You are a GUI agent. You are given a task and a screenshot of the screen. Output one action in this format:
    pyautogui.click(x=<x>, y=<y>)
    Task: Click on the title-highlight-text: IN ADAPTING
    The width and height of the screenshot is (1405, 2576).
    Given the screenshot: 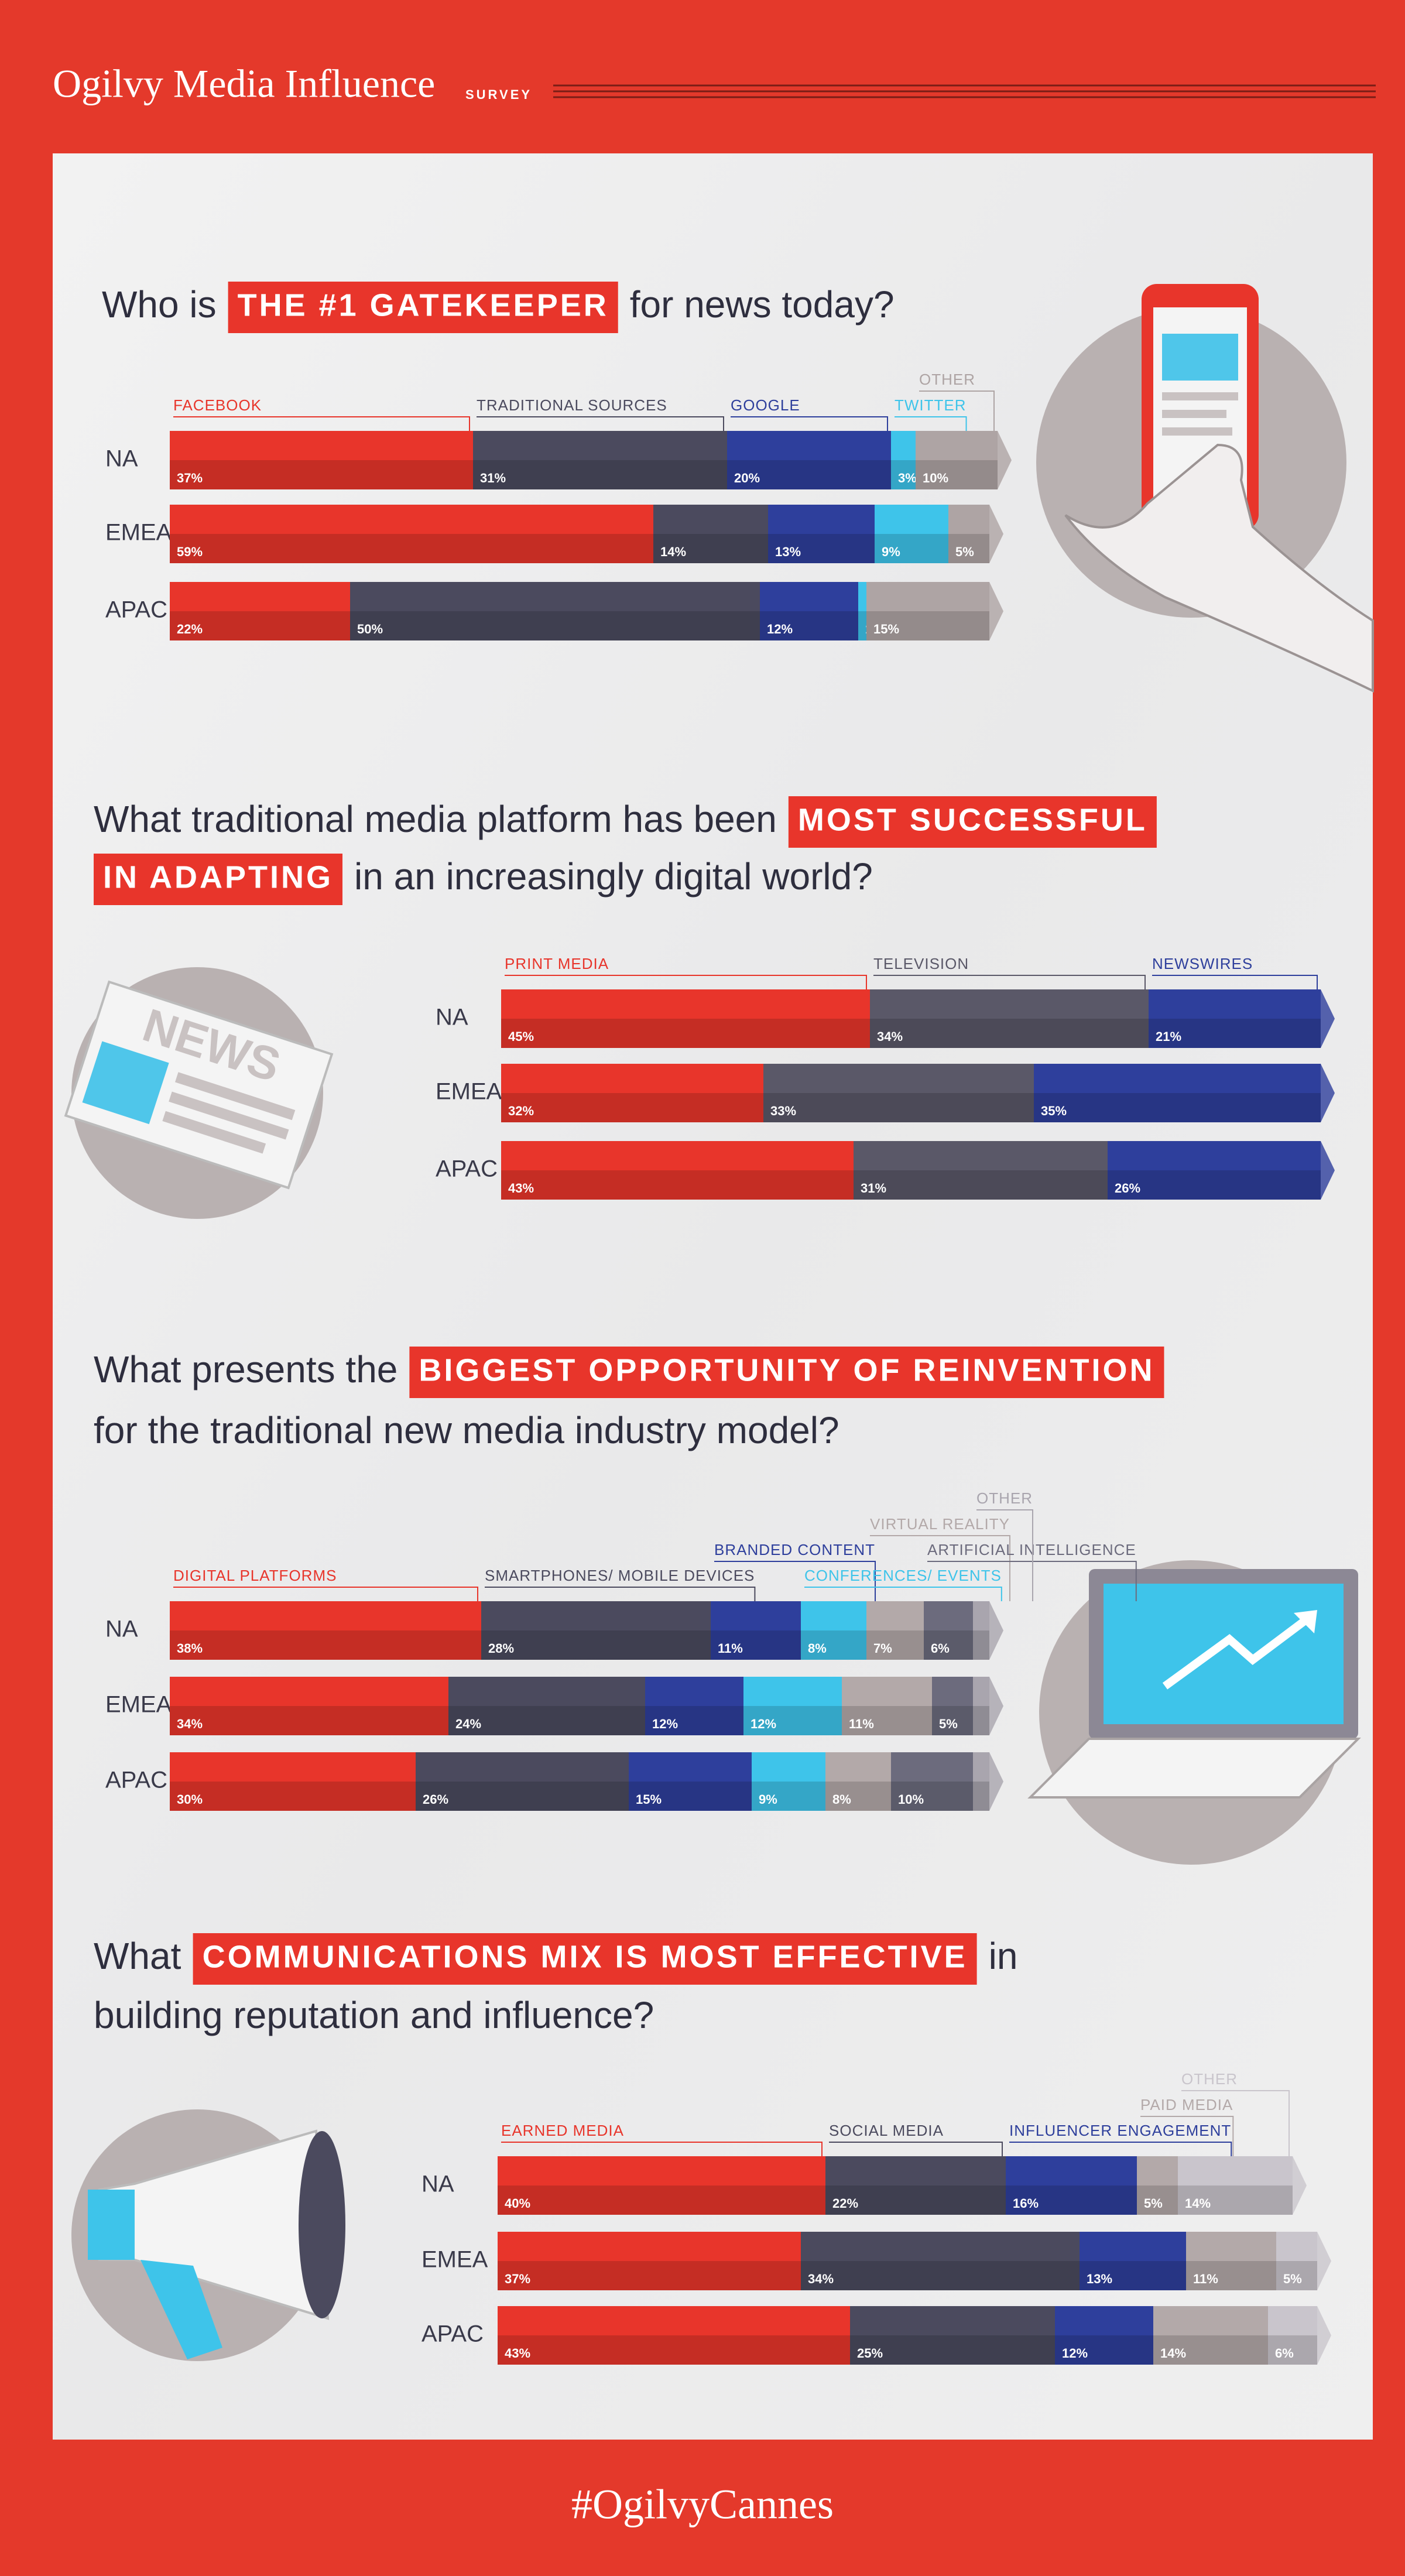 What is the action you would take?
    pyautogui.click(x=218, y=877)
    